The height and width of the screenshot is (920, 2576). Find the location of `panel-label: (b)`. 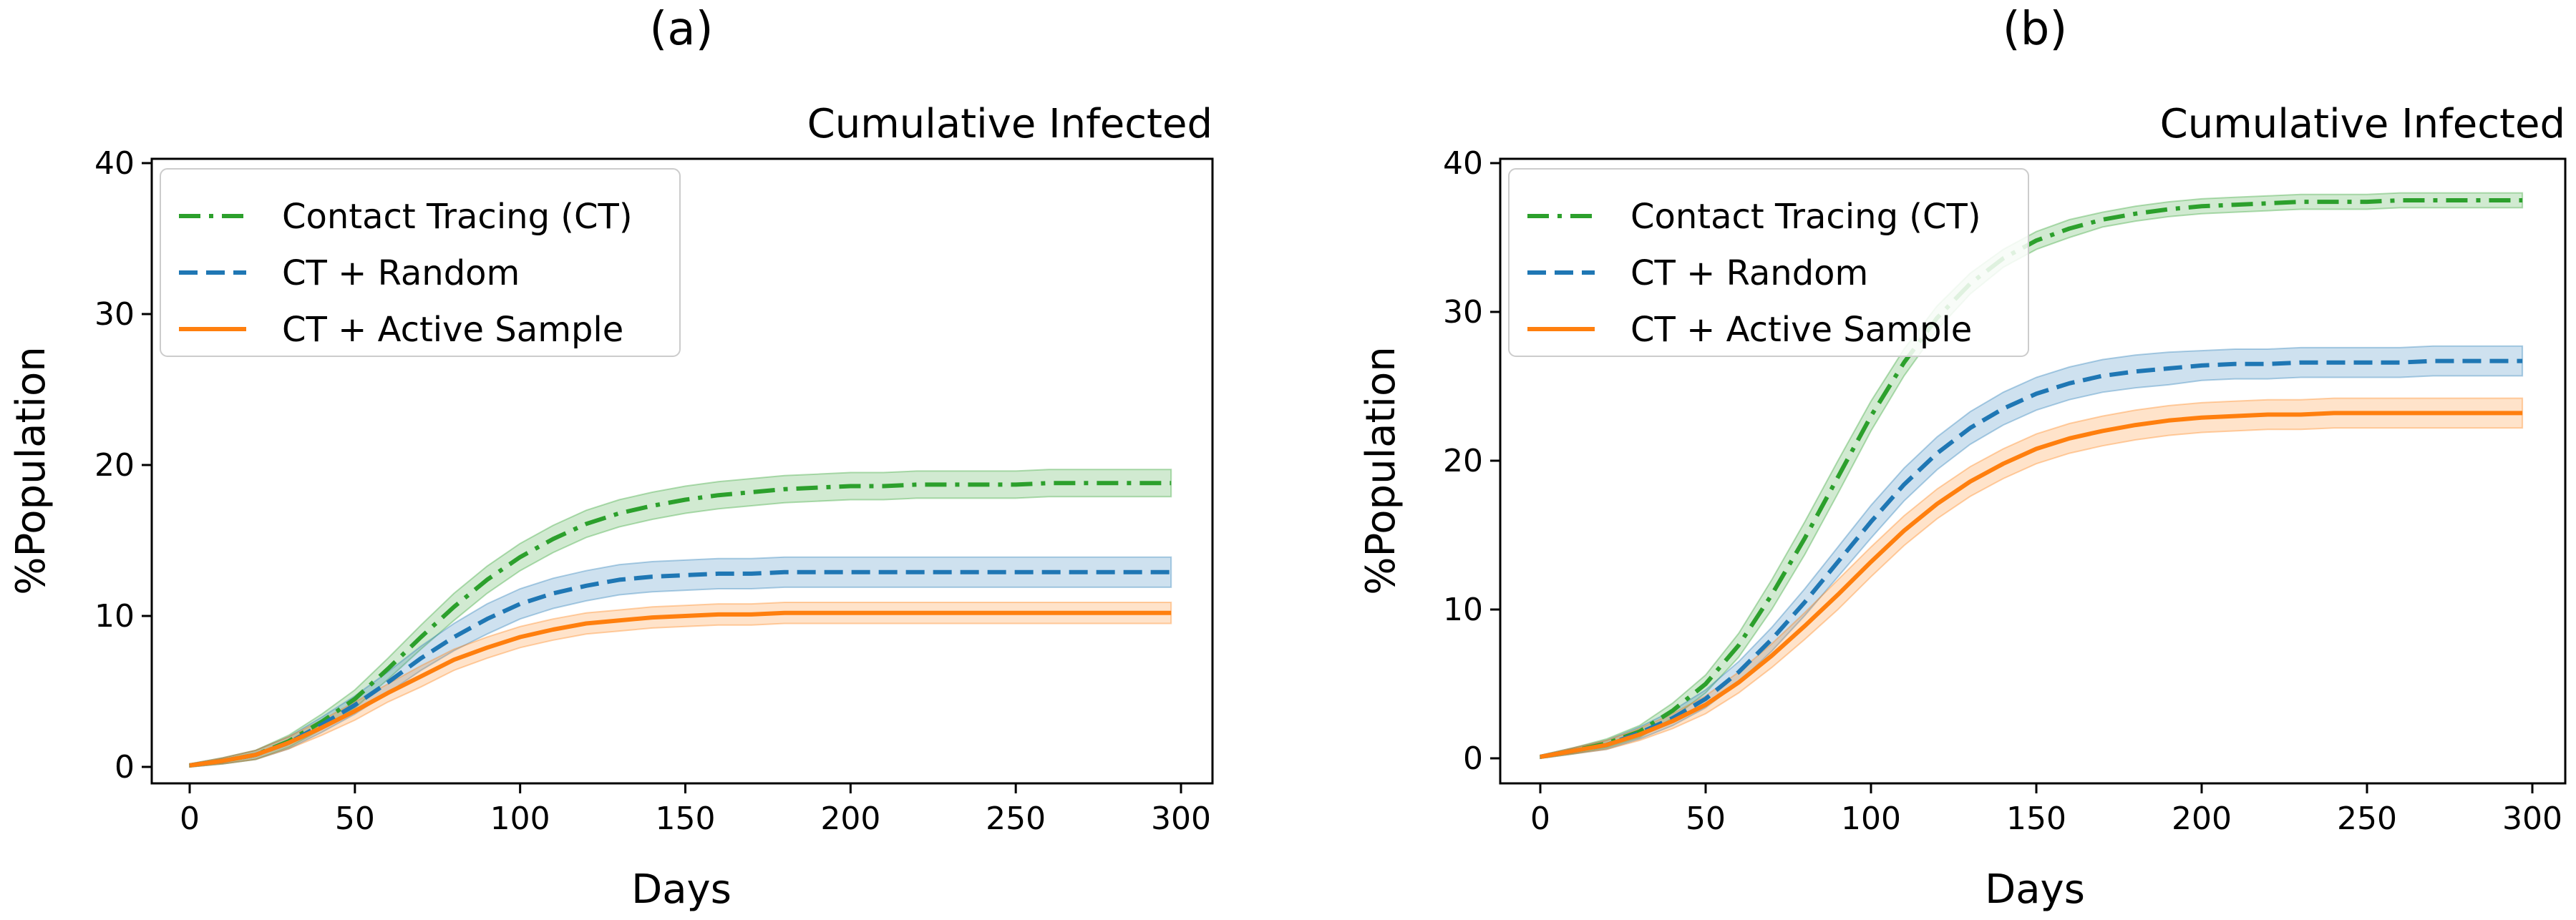

panel-label: (b) is located at coordinates (2035, 30).